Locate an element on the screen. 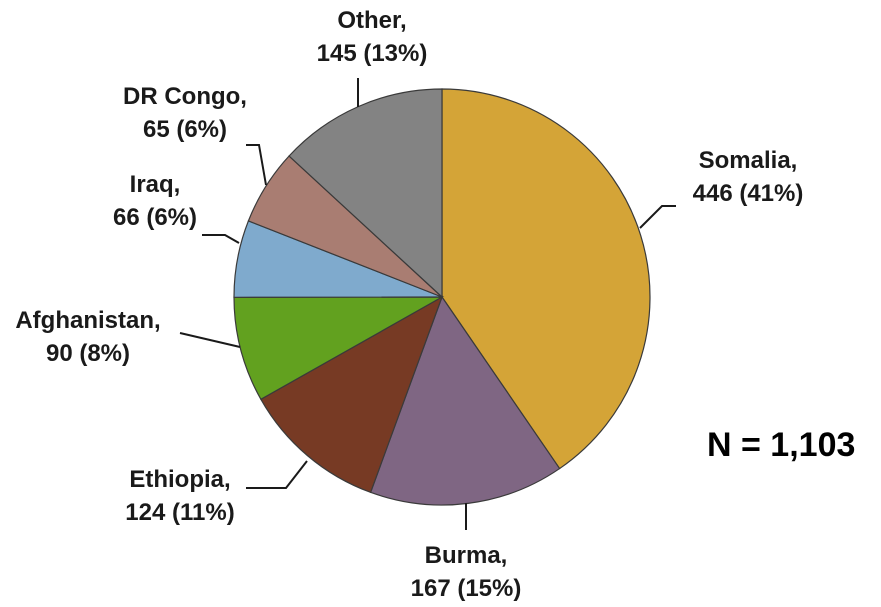 The width and height of the screenshot is (881, 607). slice-label-value: 90 (8%) is located at coordinates (88, 353).